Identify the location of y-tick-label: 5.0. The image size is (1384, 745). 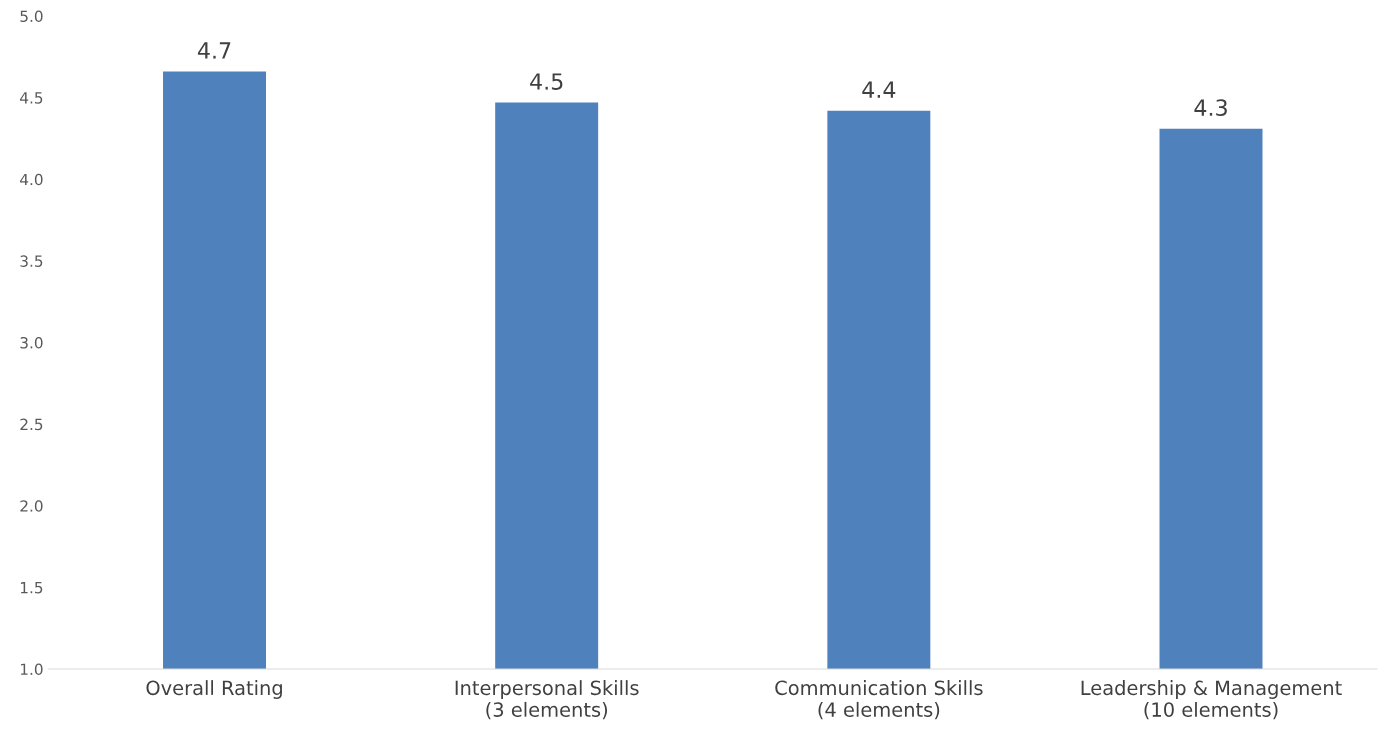
(31, 16).